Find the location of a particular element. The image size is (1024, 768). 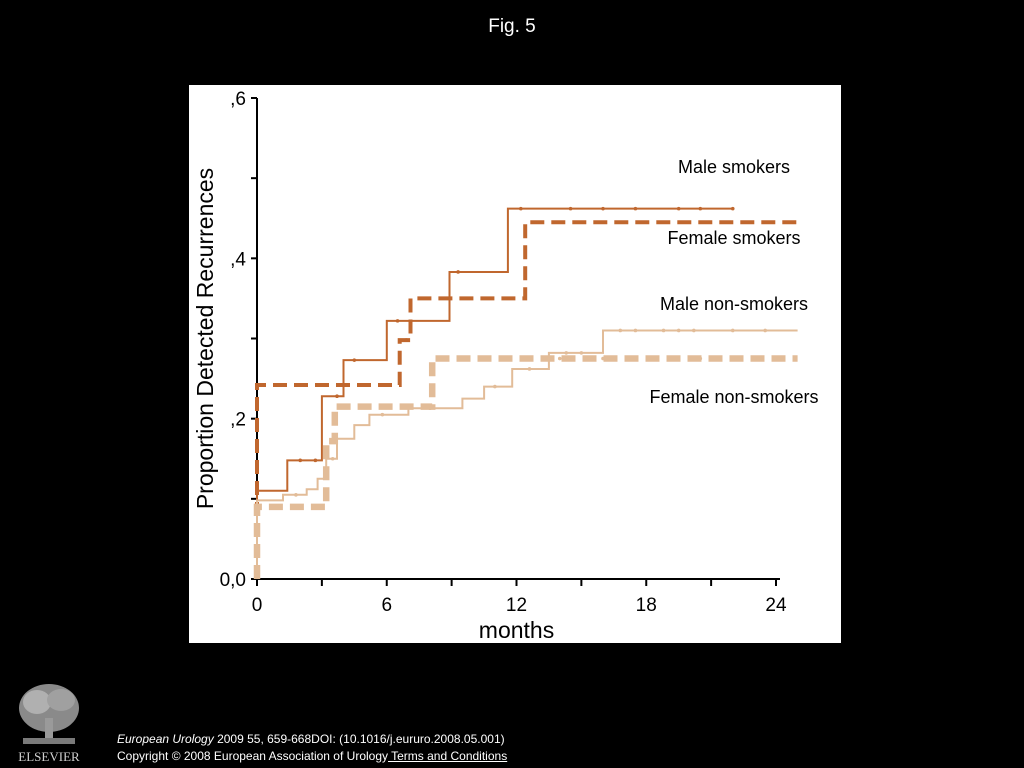

y-tick-label: ,6 is located at coordinates (238, 99).